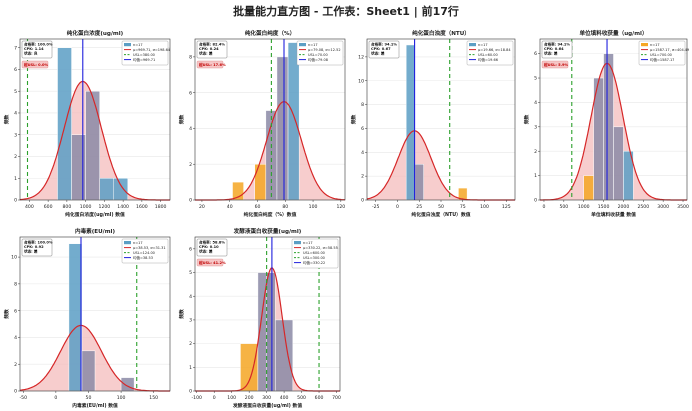 The width and height of the screenshot is (692, 411). What do you see at coordinates (346, 11) in the screenshot?
I see `figure-title: 批量能力直方图 - 工作表：Sheet1 | 前17行` at bounding box center [346, 11].